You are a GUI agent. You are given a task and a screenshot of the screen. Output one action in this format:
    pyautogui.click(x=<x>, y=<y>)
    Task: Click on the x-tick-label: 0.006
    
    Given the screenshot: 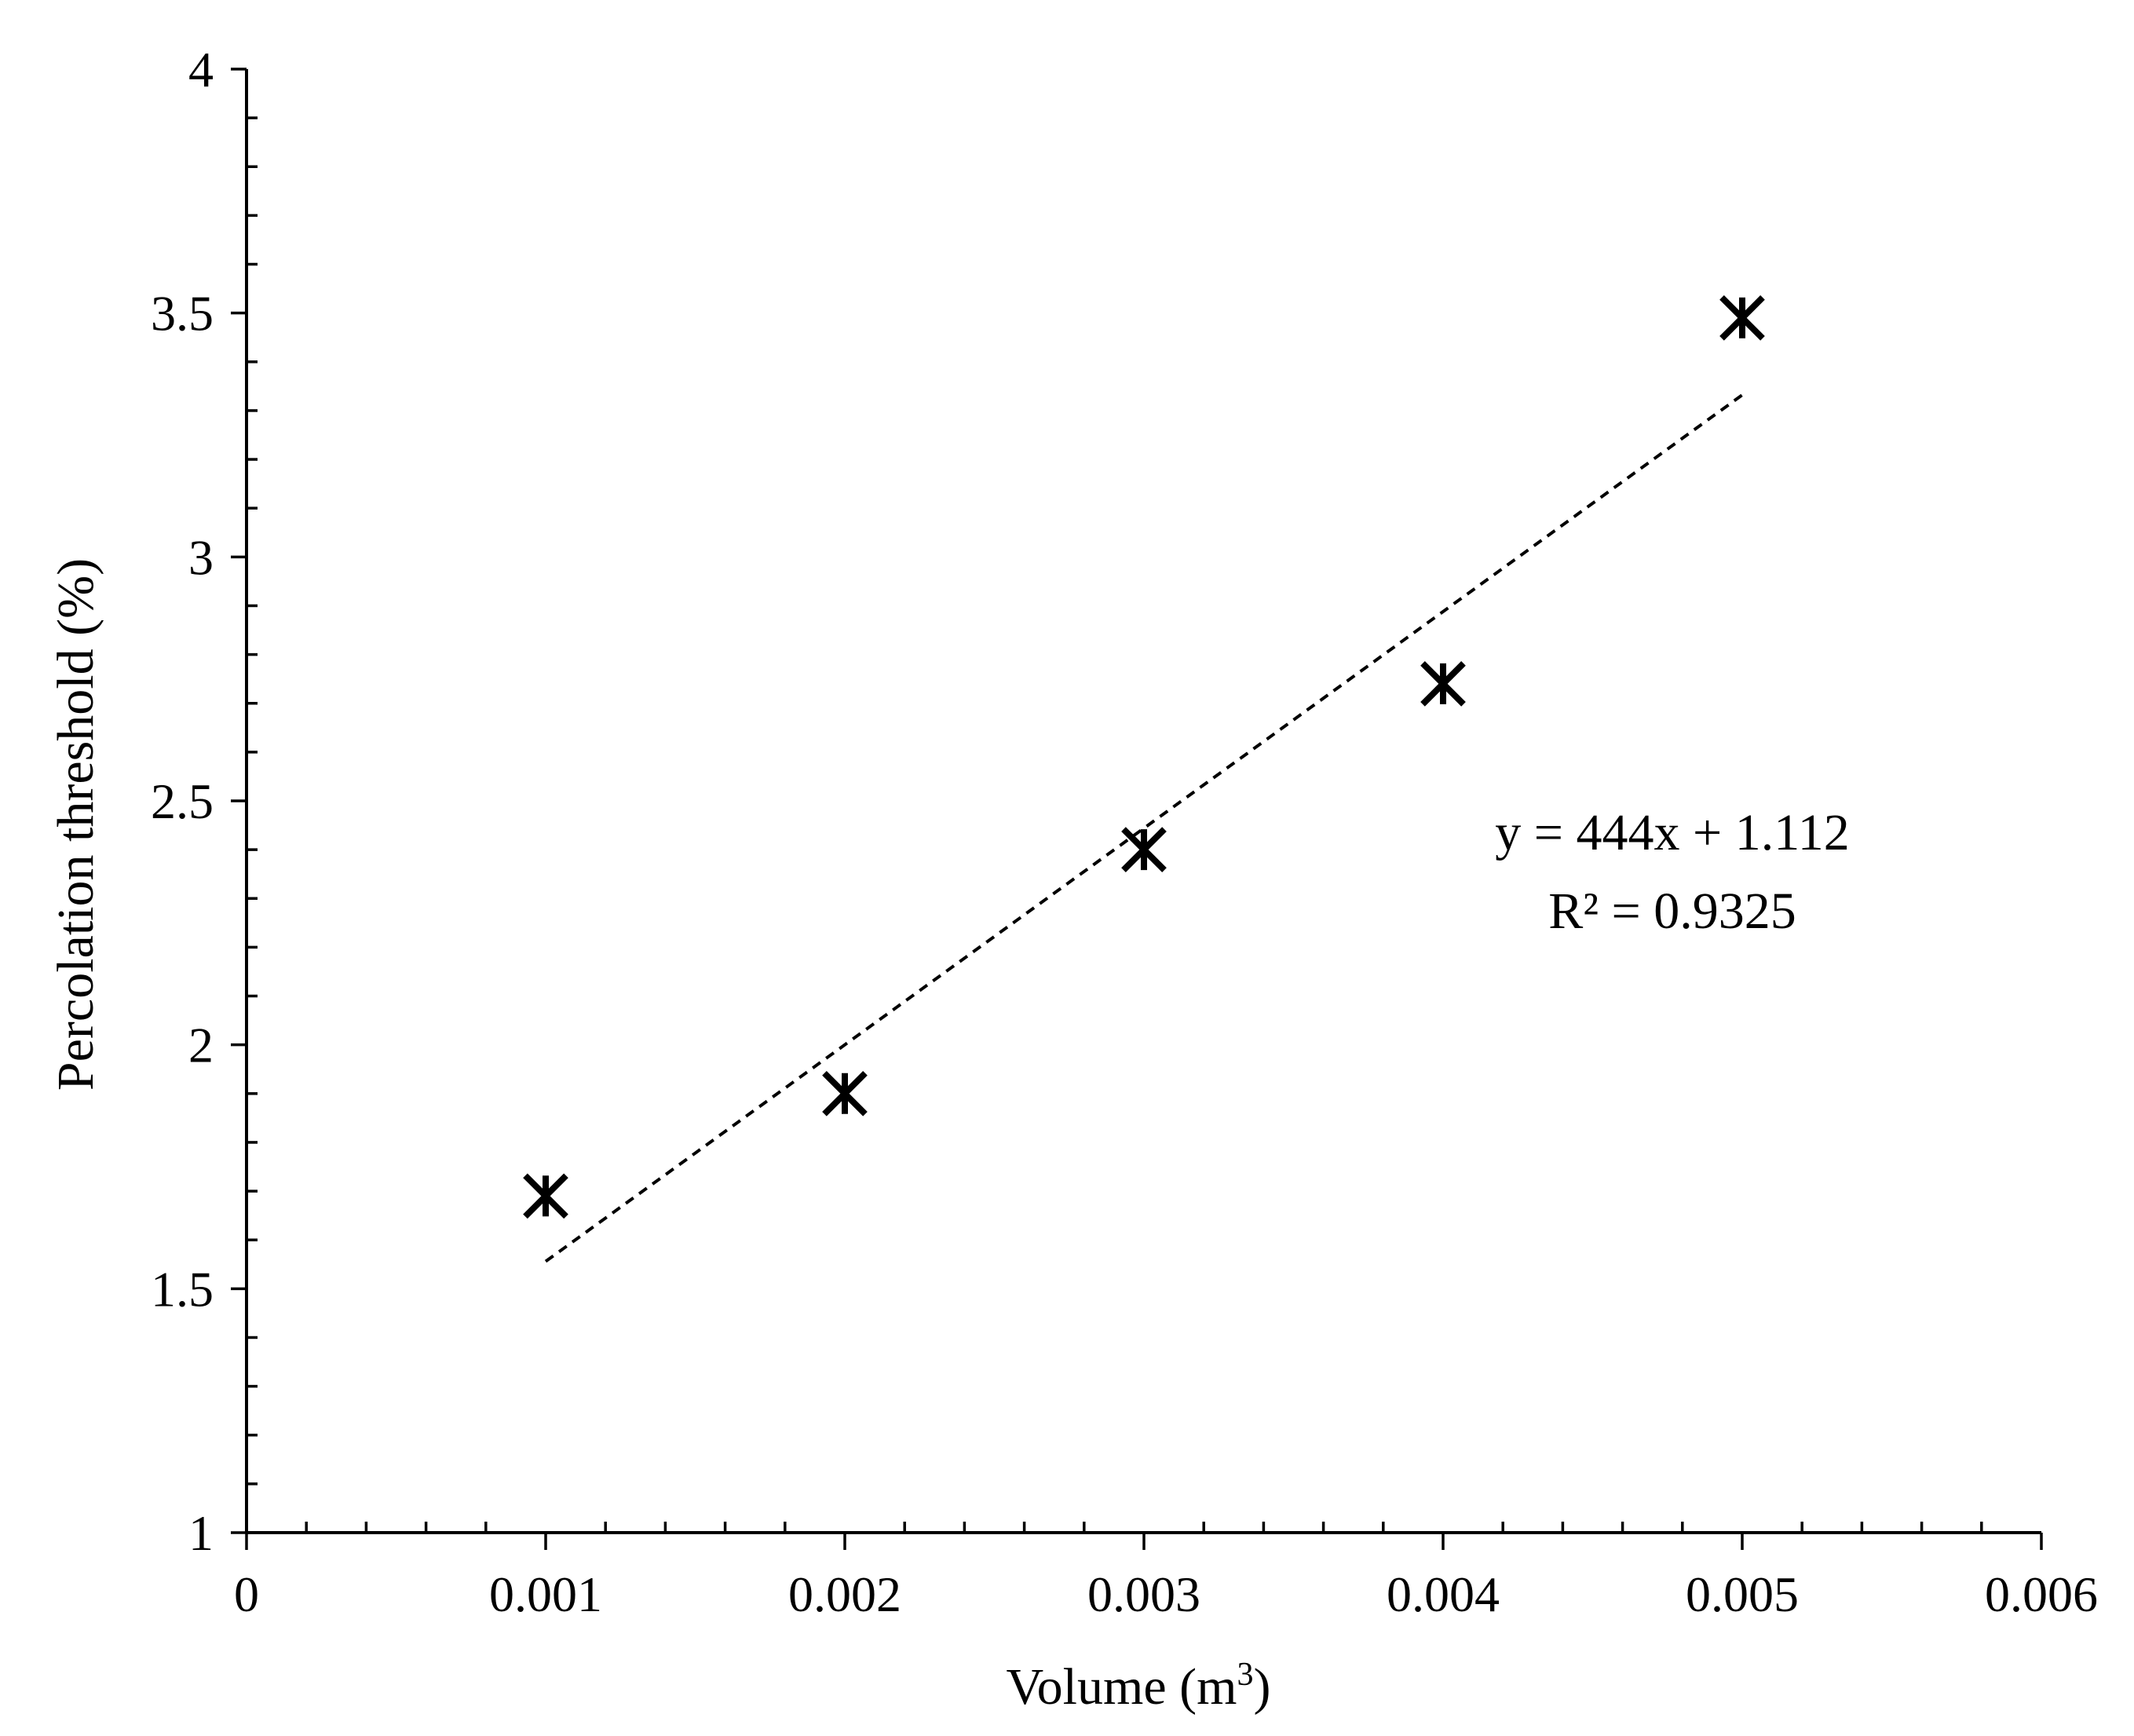 What is the action you would take?
    pyautogui.click(x=2042, y=1594)
    